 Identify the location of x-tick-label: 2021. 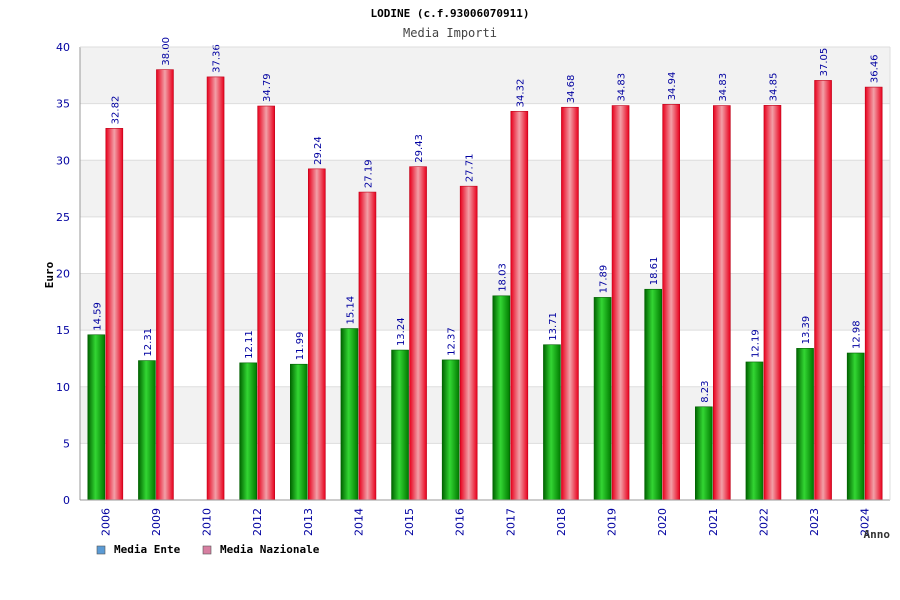
(713, 522).